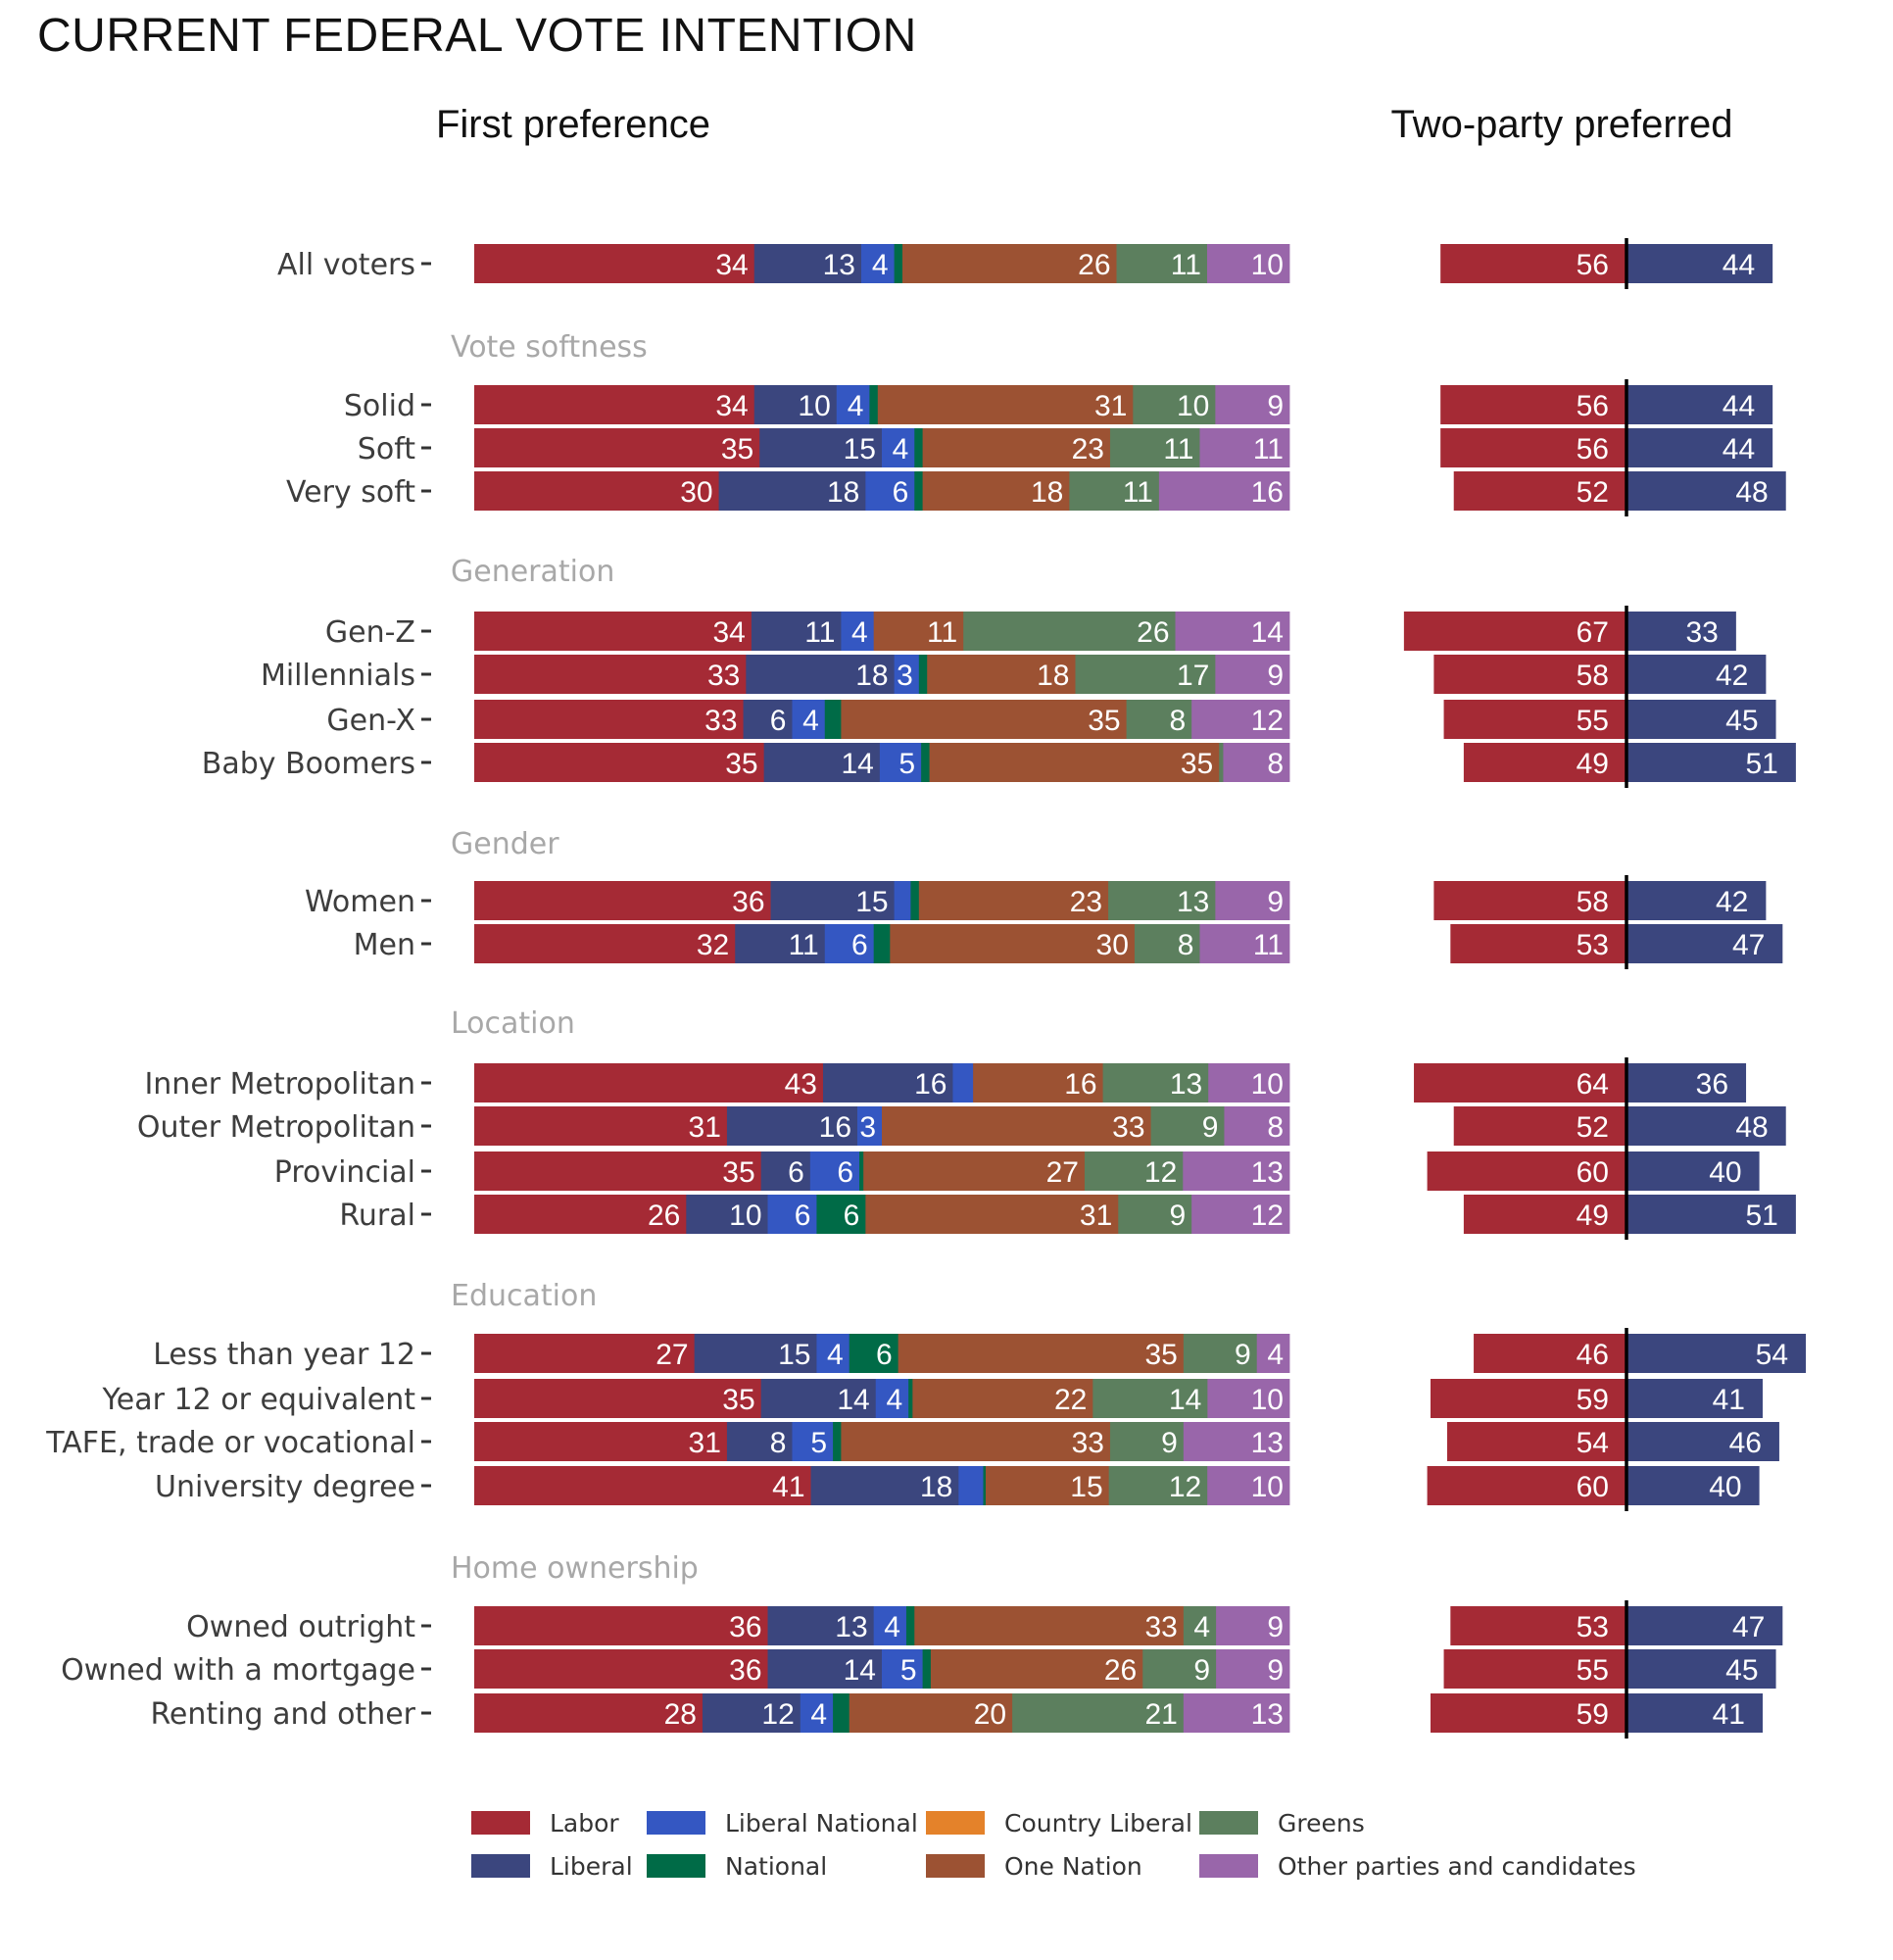 Image resolution: width=1893 pixels, height=1960 pixels. What do you see at coordinates (279, 1084) in the screenshot?
I see `row-label: Inner Metropolitan` at bounding box center [279, 1084].